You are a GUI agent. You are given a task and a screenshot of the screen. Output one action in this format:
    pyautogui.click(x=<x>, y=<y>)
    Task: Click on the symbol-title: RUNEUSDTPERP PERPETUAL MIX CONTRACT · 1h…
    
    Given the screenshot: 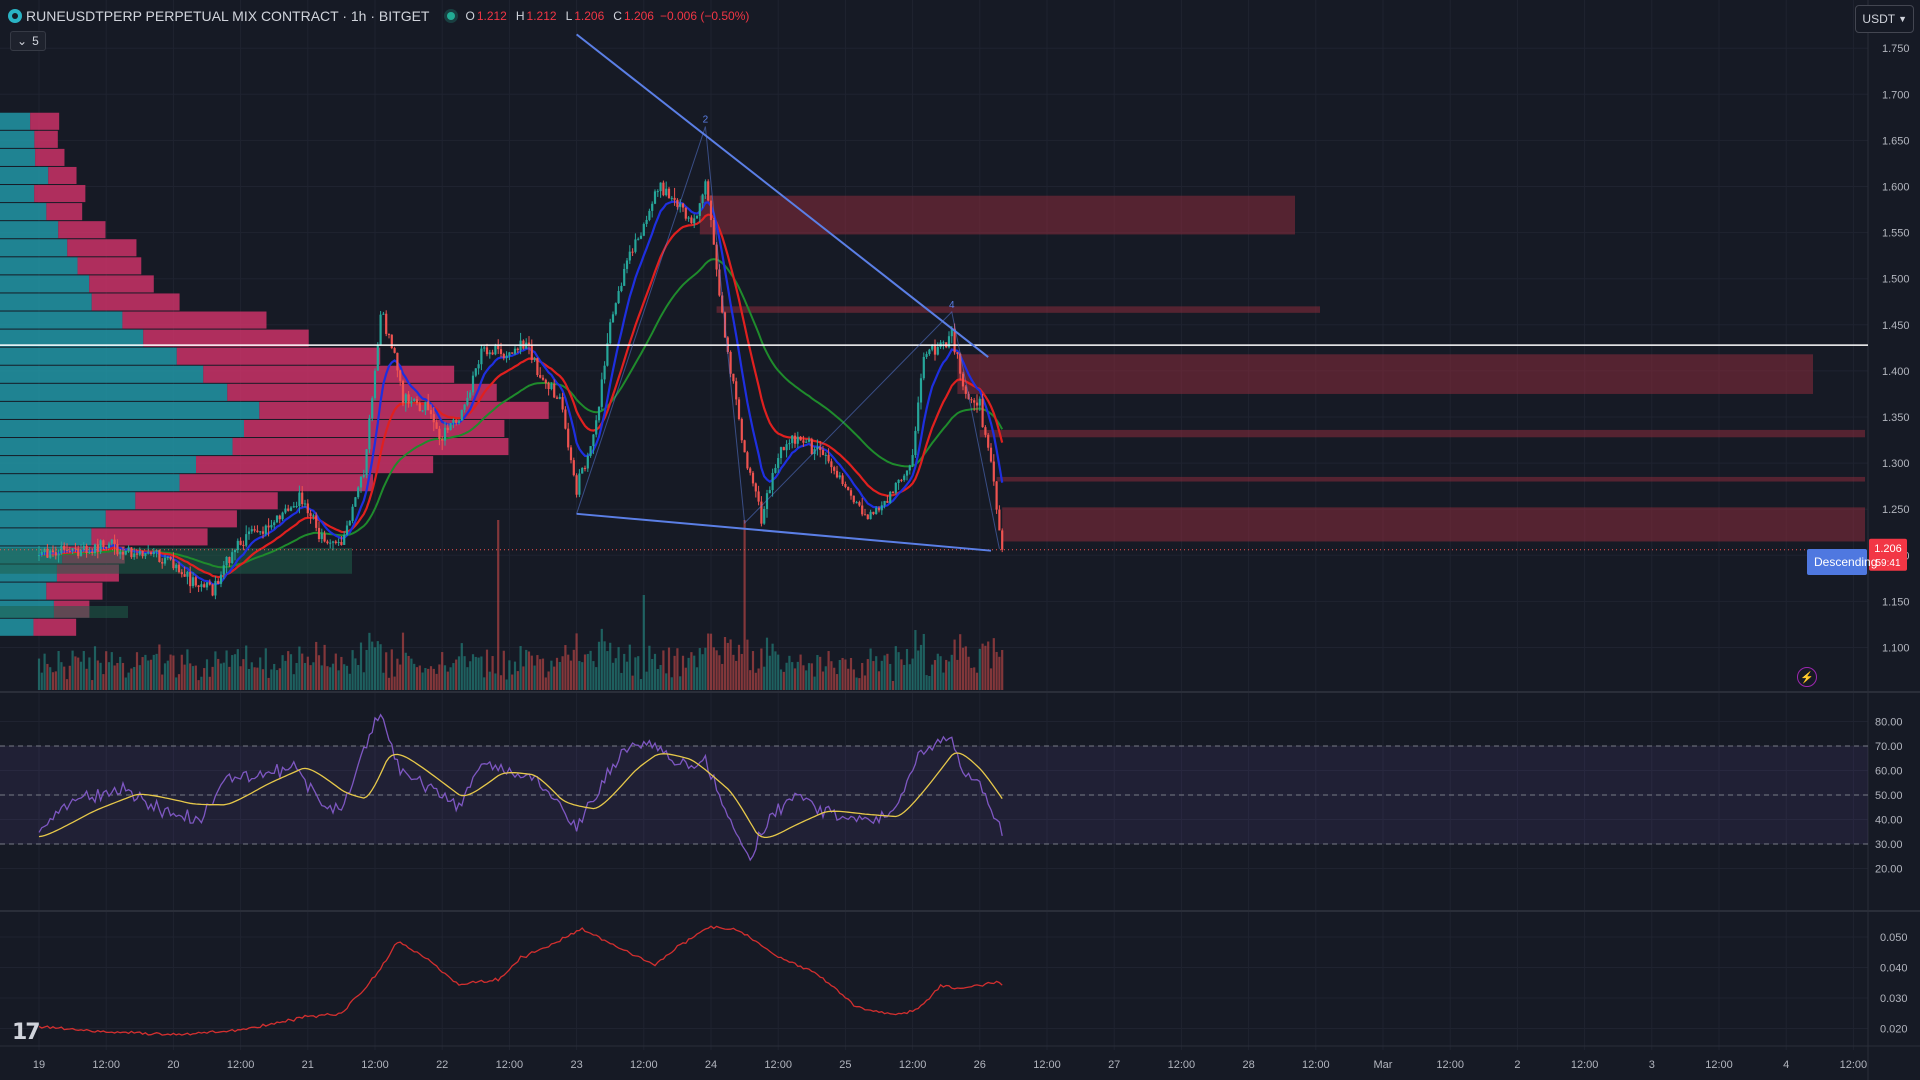 What is the action you would take?
    pyautogui.click(x=228, y=16)
    